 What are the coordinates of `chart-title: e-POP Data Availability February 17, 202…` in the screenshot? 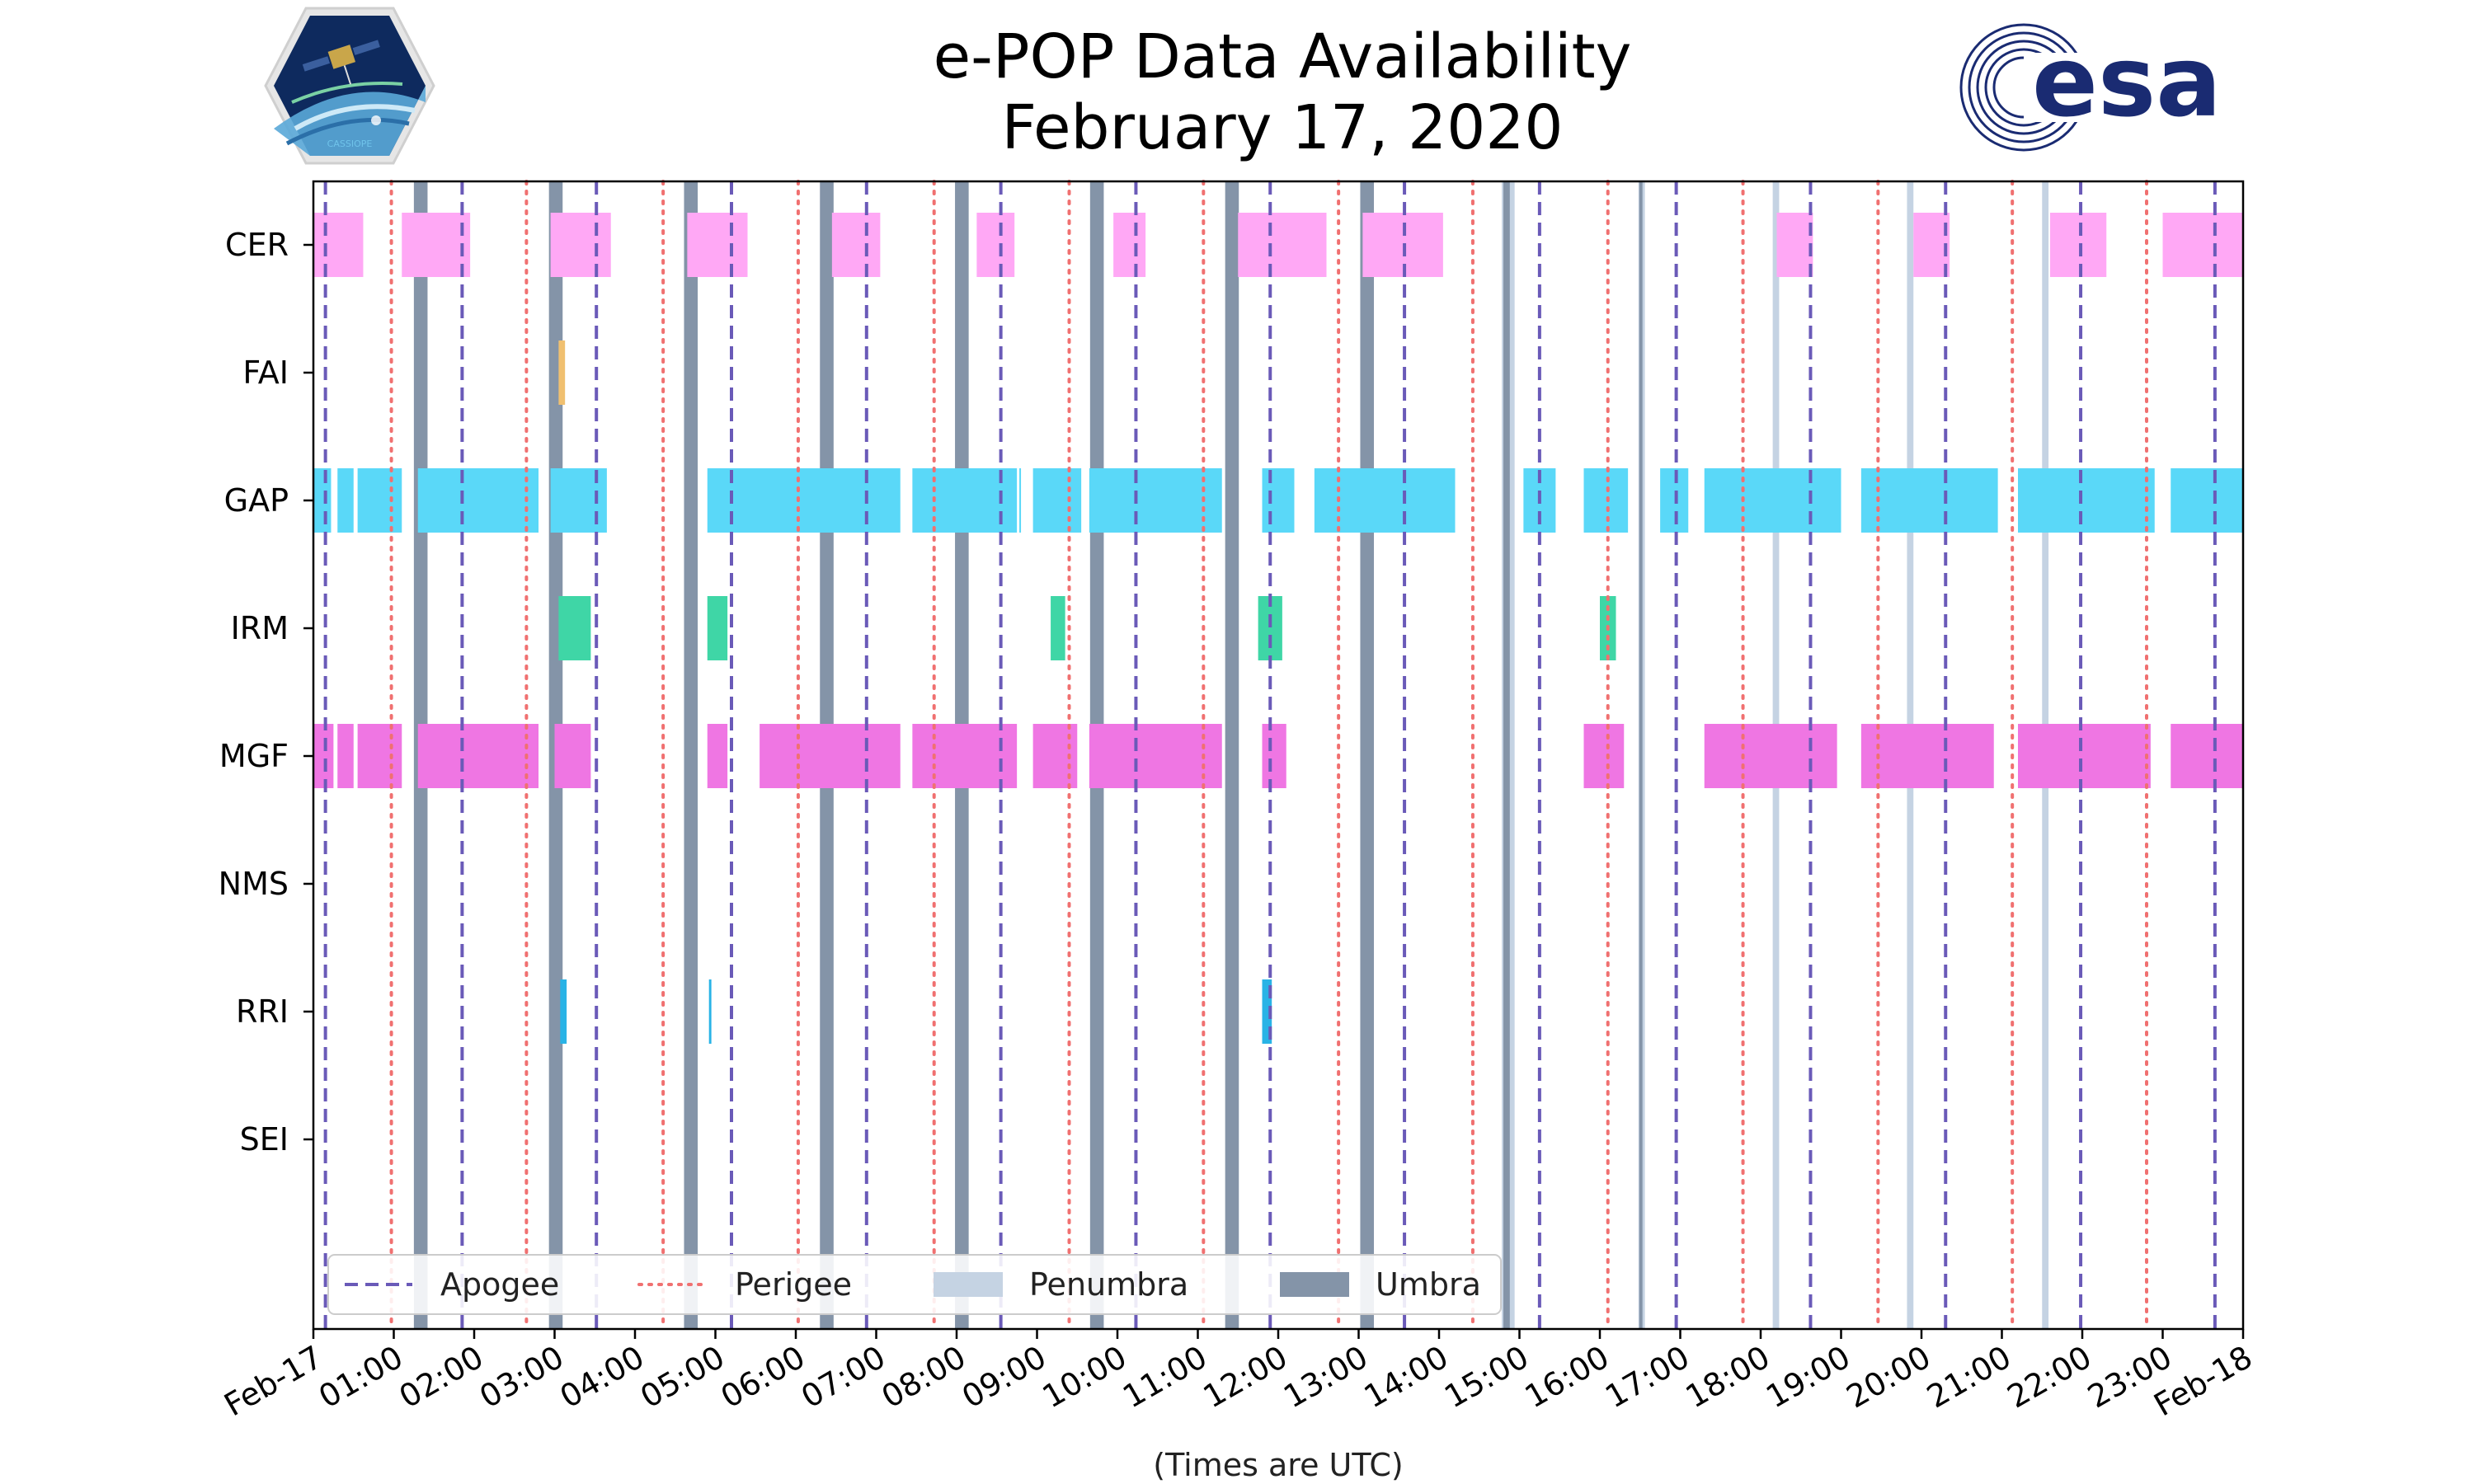 It's located at (1237, 92).